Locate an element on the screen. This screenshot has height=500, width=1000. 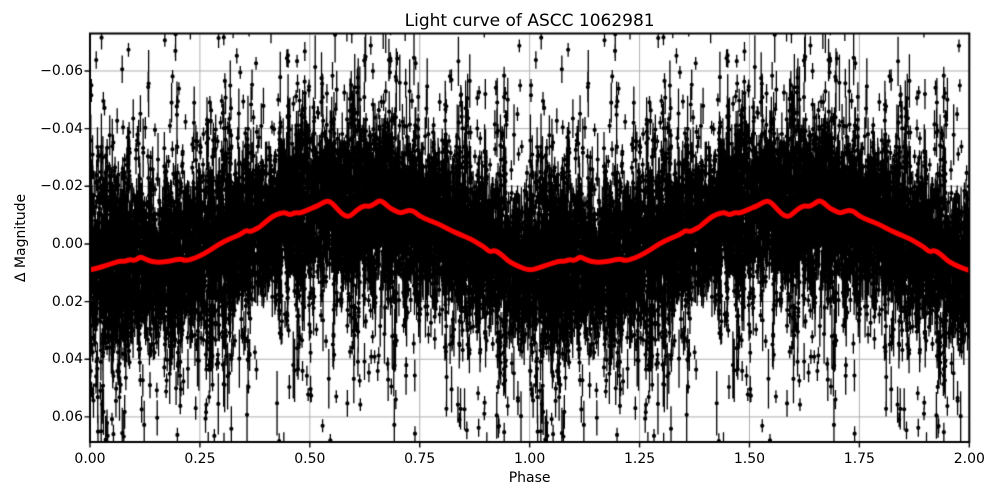
x-tick-label: 0.25 is located at coordinates (200, 459).